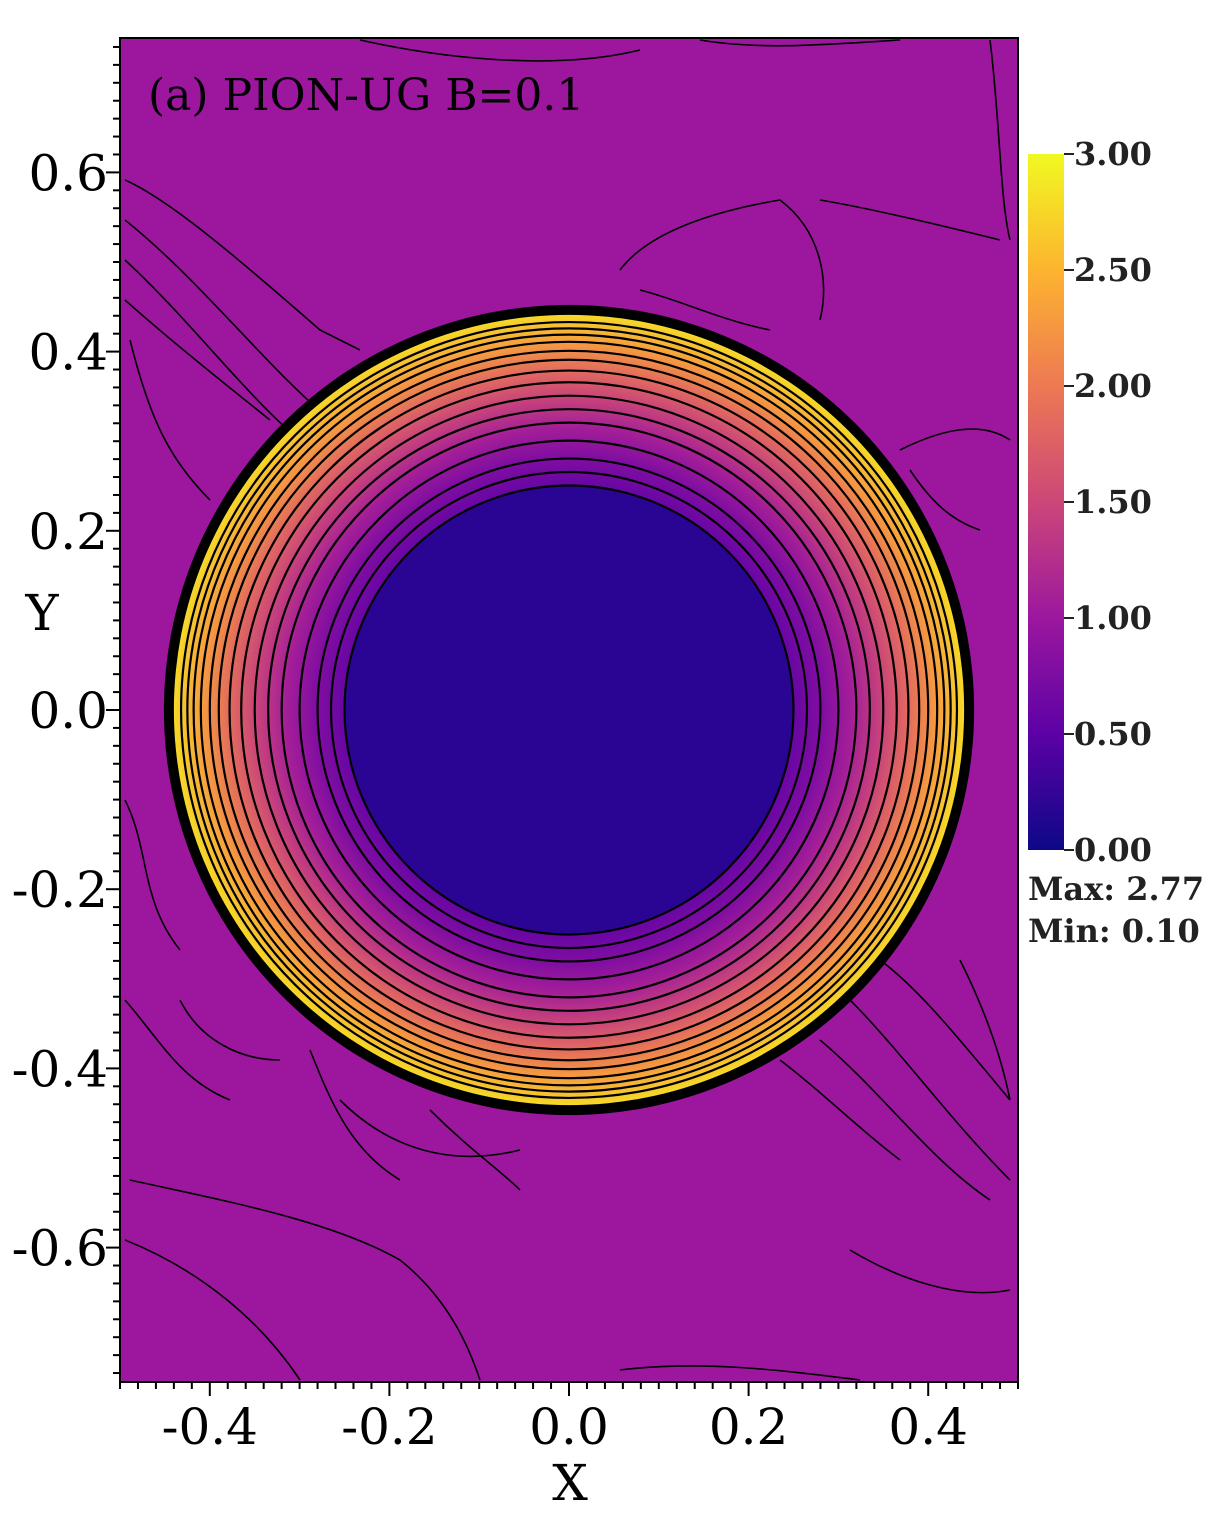  Describe the element at coordinates (749, 1427) in the screenshot. I see `x-tick-label: 0.2` at that location.